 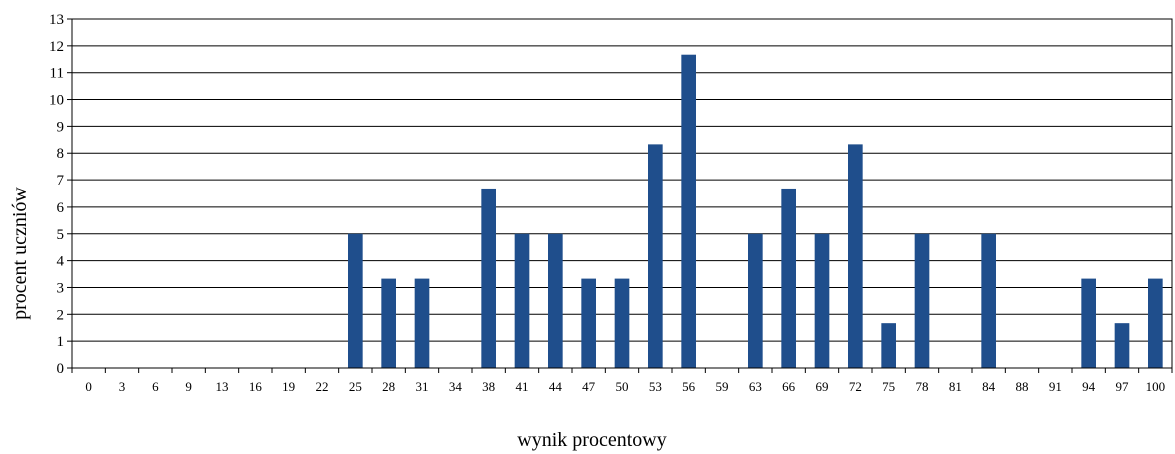 I want to click on x-tick-label: 53, so click(x=655, y=386).